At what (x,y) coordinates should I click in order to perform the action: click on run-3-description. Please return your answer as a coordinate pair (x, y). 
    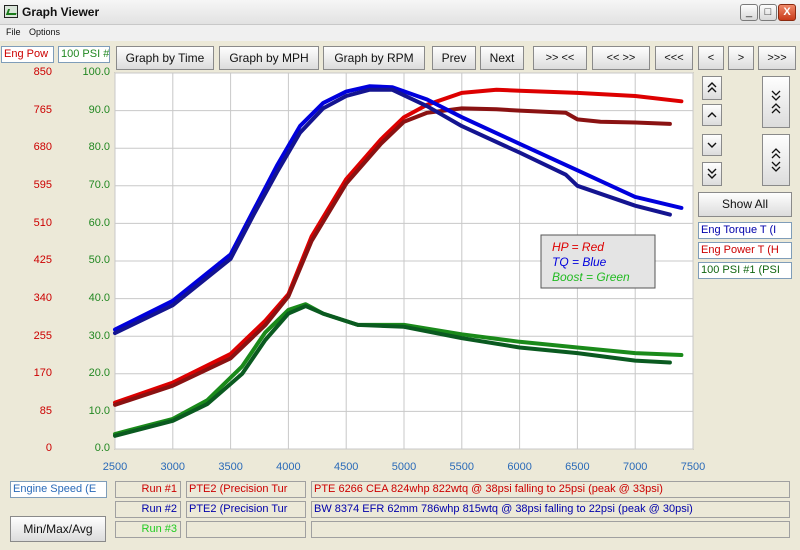
    Looking at the image, I should click on (550, 529).